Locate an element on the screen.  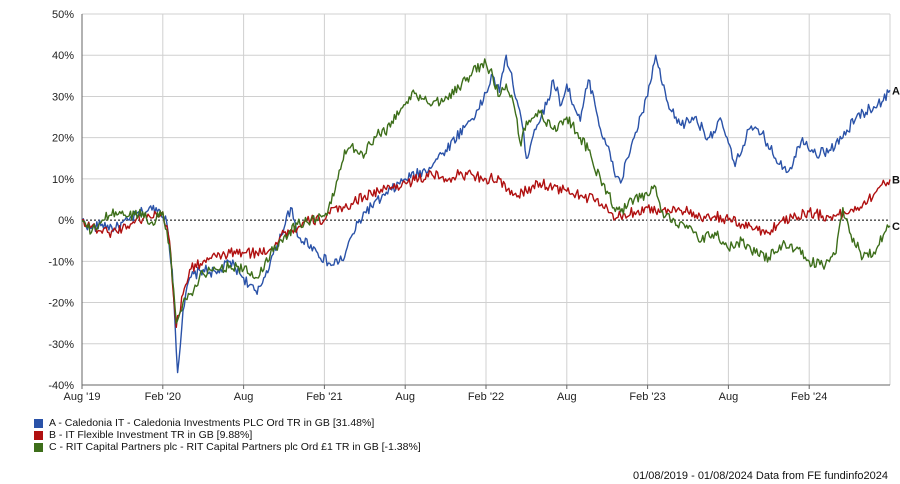
y-tick-label: 50% is located at coordinates (63, 15).